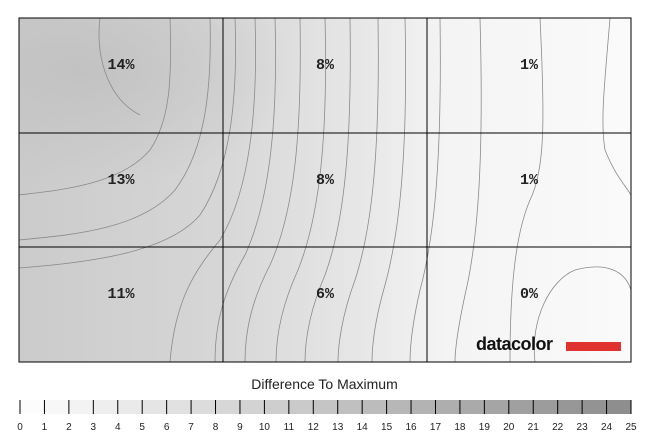 This screenshot has height=443, width=649. What do you see at coordinates (314, 427) in the screenshot?
I see `legend-tick-label: 12` at bounding box center [314, 427].